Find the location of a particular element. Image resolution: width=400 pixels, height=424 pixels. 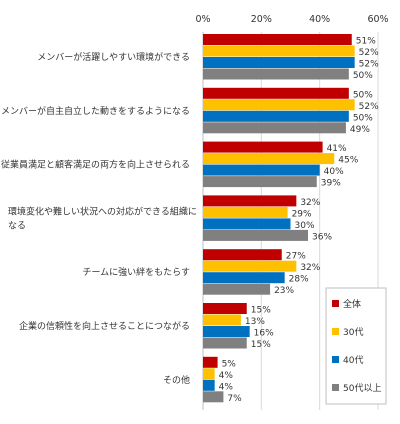

data-label: 51% is located at coordinates (366, 42).